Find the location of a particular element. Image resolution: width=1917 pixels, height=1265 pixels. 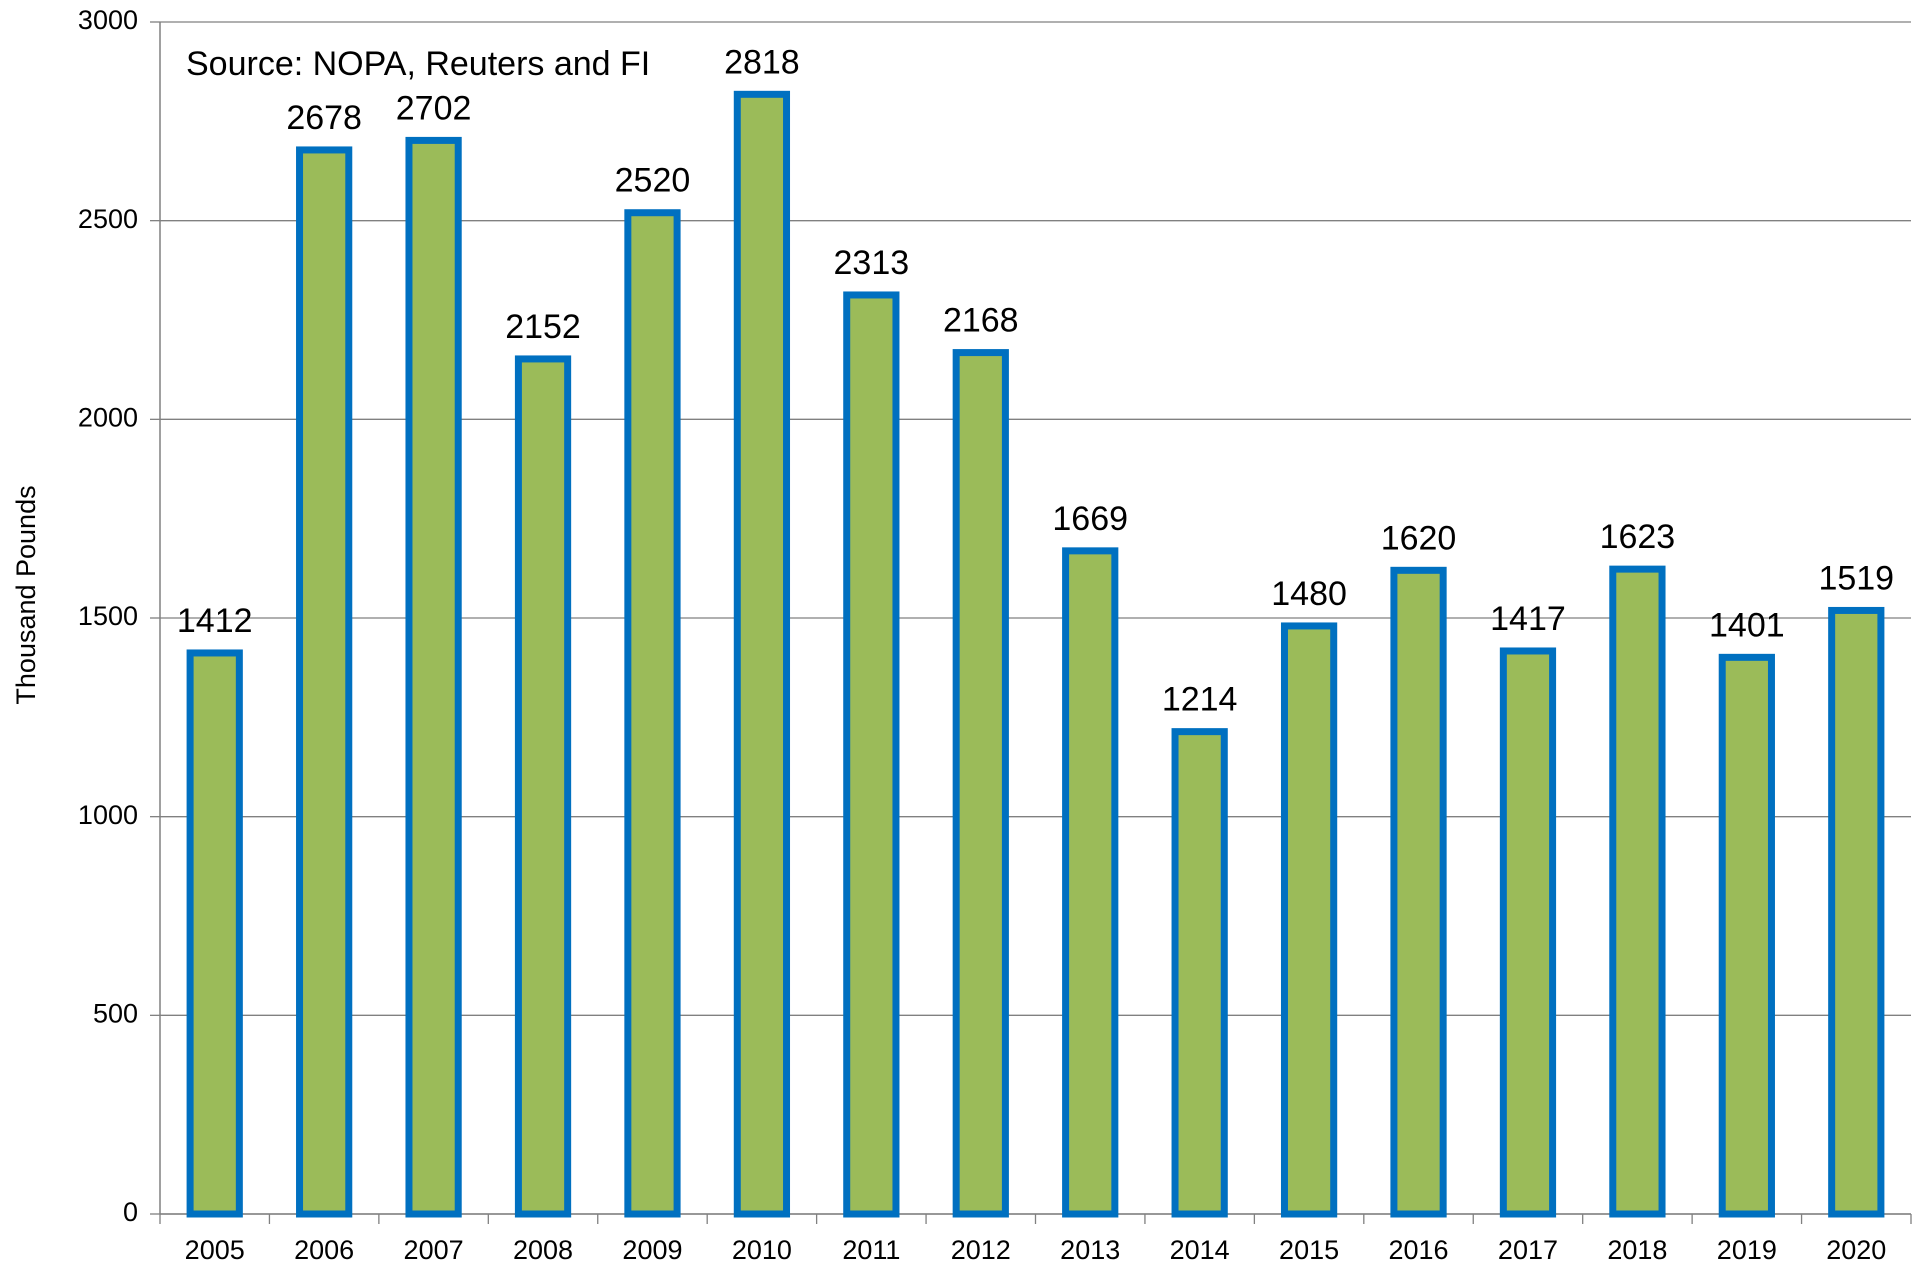

data-label: 2818 is located at coordinates (762, 62).